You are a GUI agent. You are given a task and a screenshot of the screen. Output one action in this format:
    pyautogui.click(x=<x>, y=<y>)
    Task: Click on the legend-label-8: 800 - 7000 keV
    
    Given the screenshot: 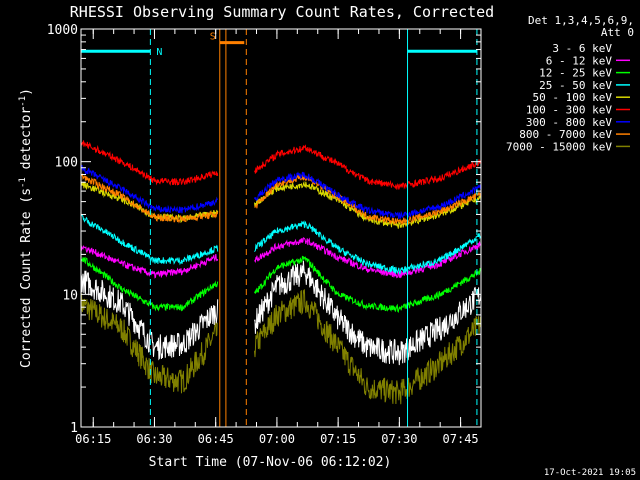 What is the action you would take?
    pyautogui.click(x=565, y=134)
    